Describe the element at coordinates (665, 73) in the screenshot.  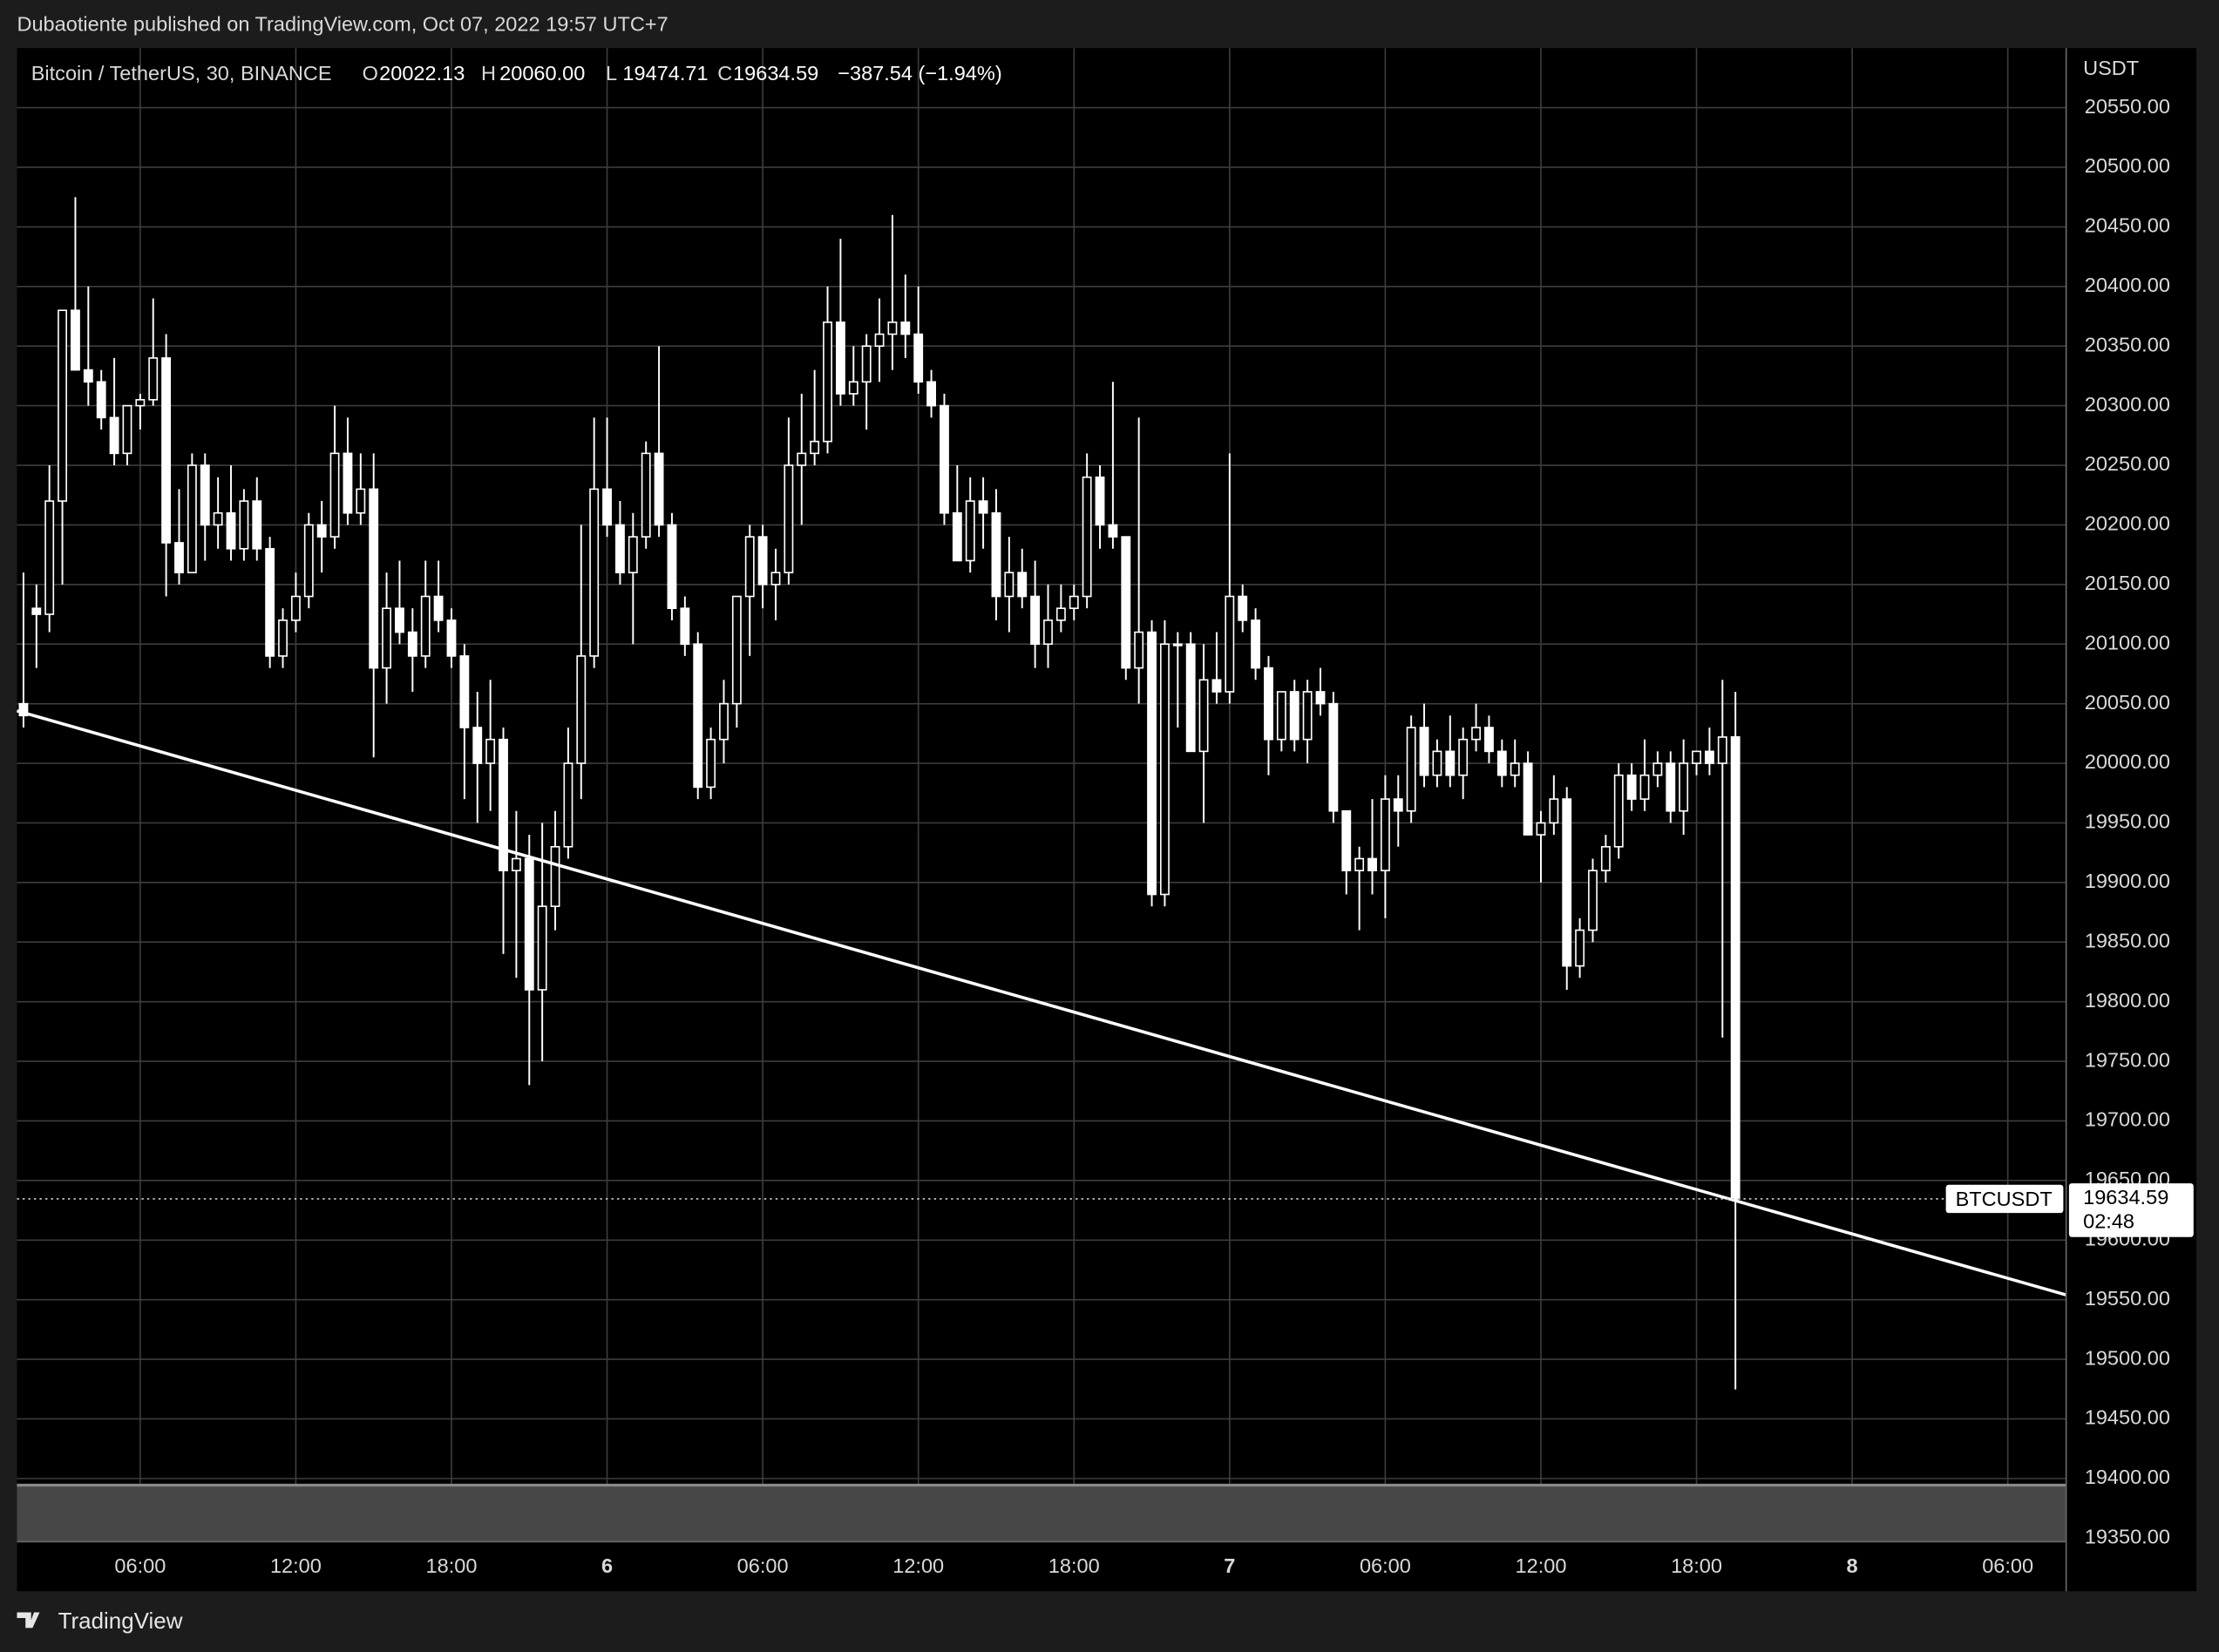
I see `legend-value: 19474.71` at that location.